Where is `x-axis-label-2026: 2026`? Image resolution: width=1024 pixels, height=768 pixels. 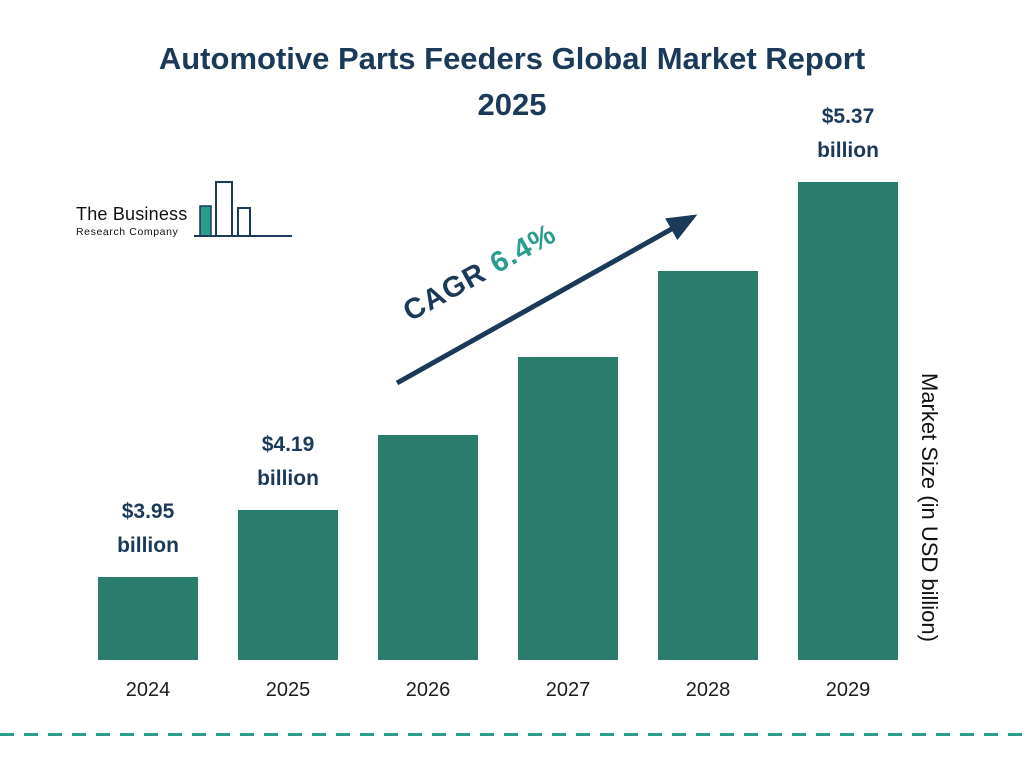
x-axis-label-2026: 2026 is located at coordinates (428, 690).